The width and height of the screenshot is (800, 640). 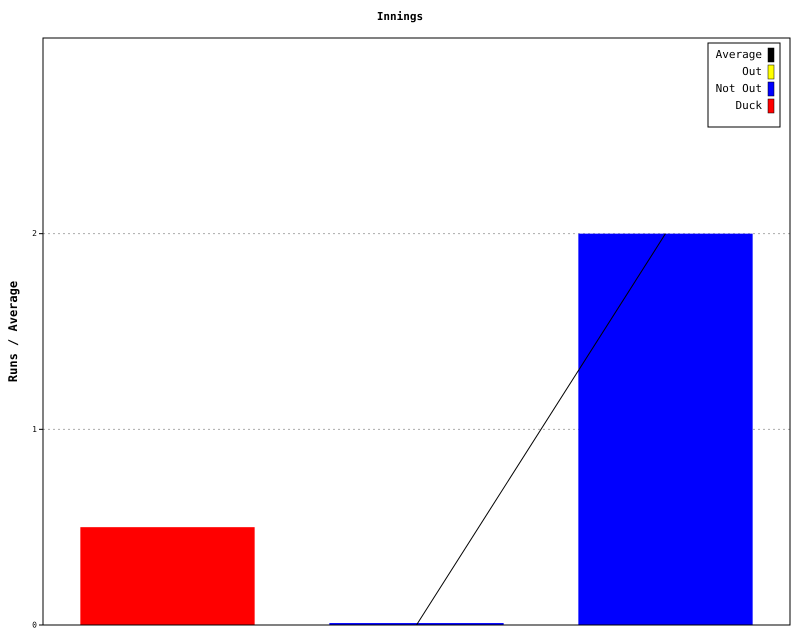 What do you see at coordinates (35, 429) in the screenshot?
I see `y-tick-label: 1` at bounding box center [35, 429].